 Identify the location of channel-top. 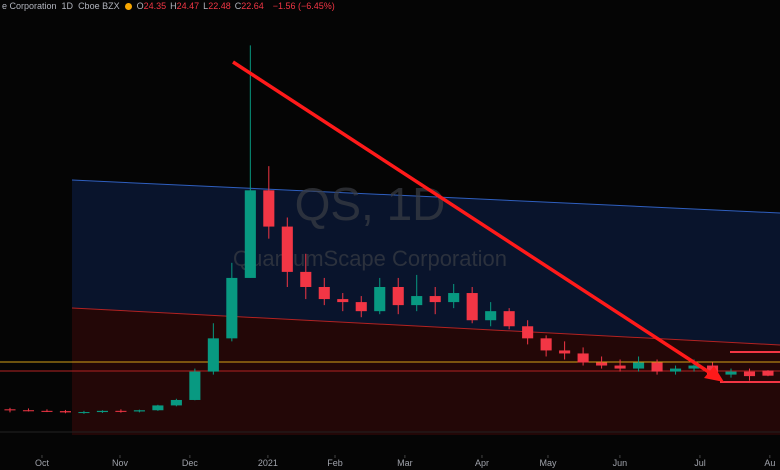
(425, 196).